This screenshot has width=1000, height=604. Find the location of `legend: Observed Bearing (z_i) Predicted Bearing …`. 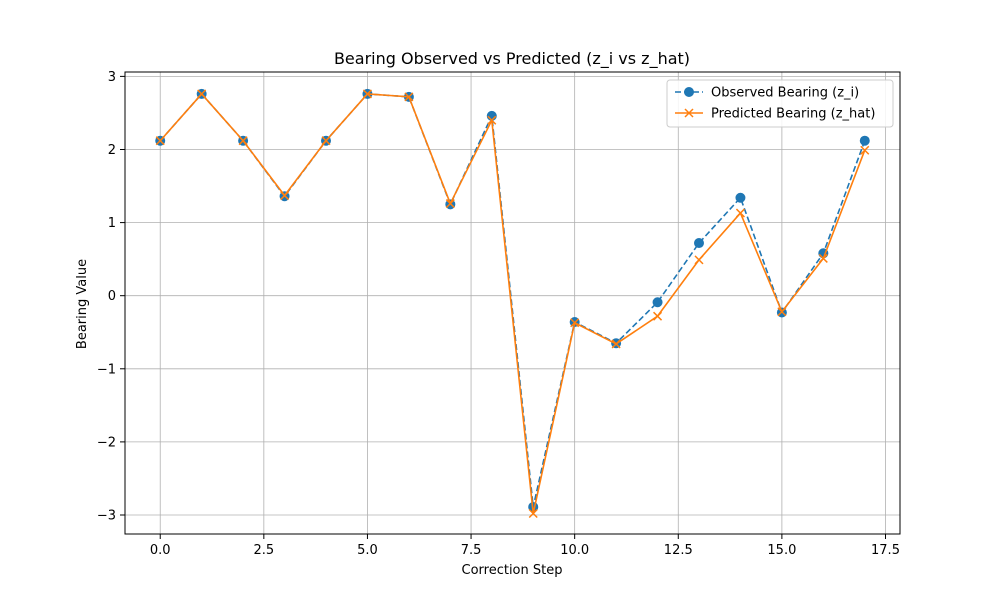

legend: Observed Bearing (z_i) Predicted Bearing … is located at coordinates (780, 103).